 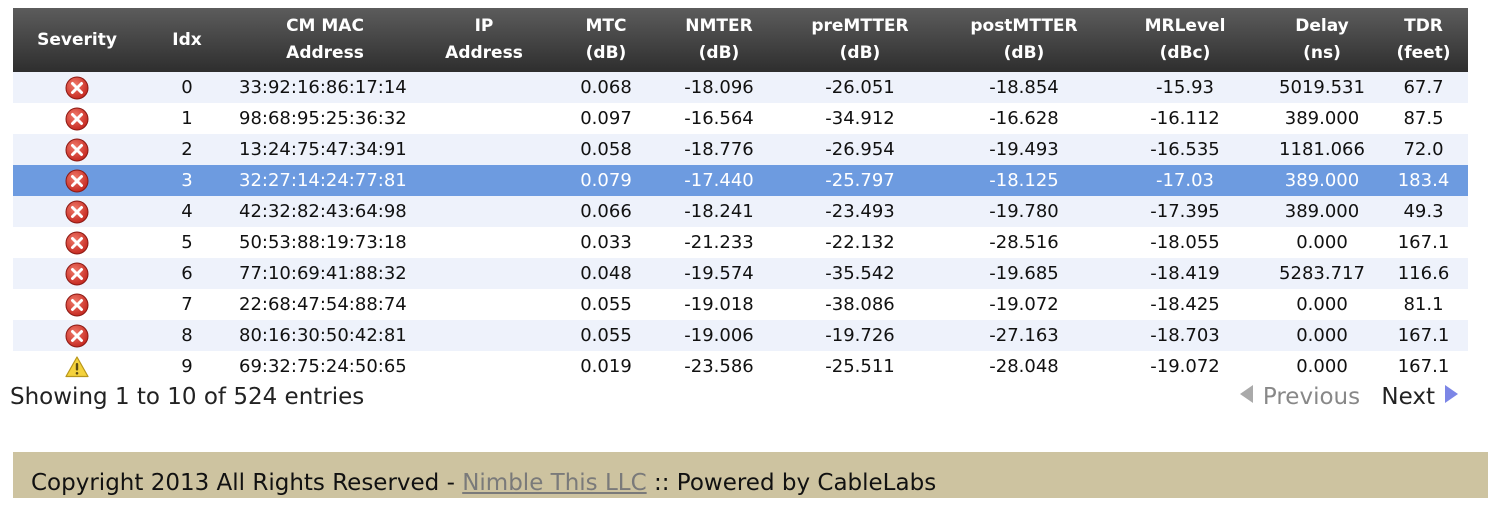 What do you see at coordinates (860, 273) in the screenshot?
I see `cell-premtter: -35.542` at bounding box center [860, 273].